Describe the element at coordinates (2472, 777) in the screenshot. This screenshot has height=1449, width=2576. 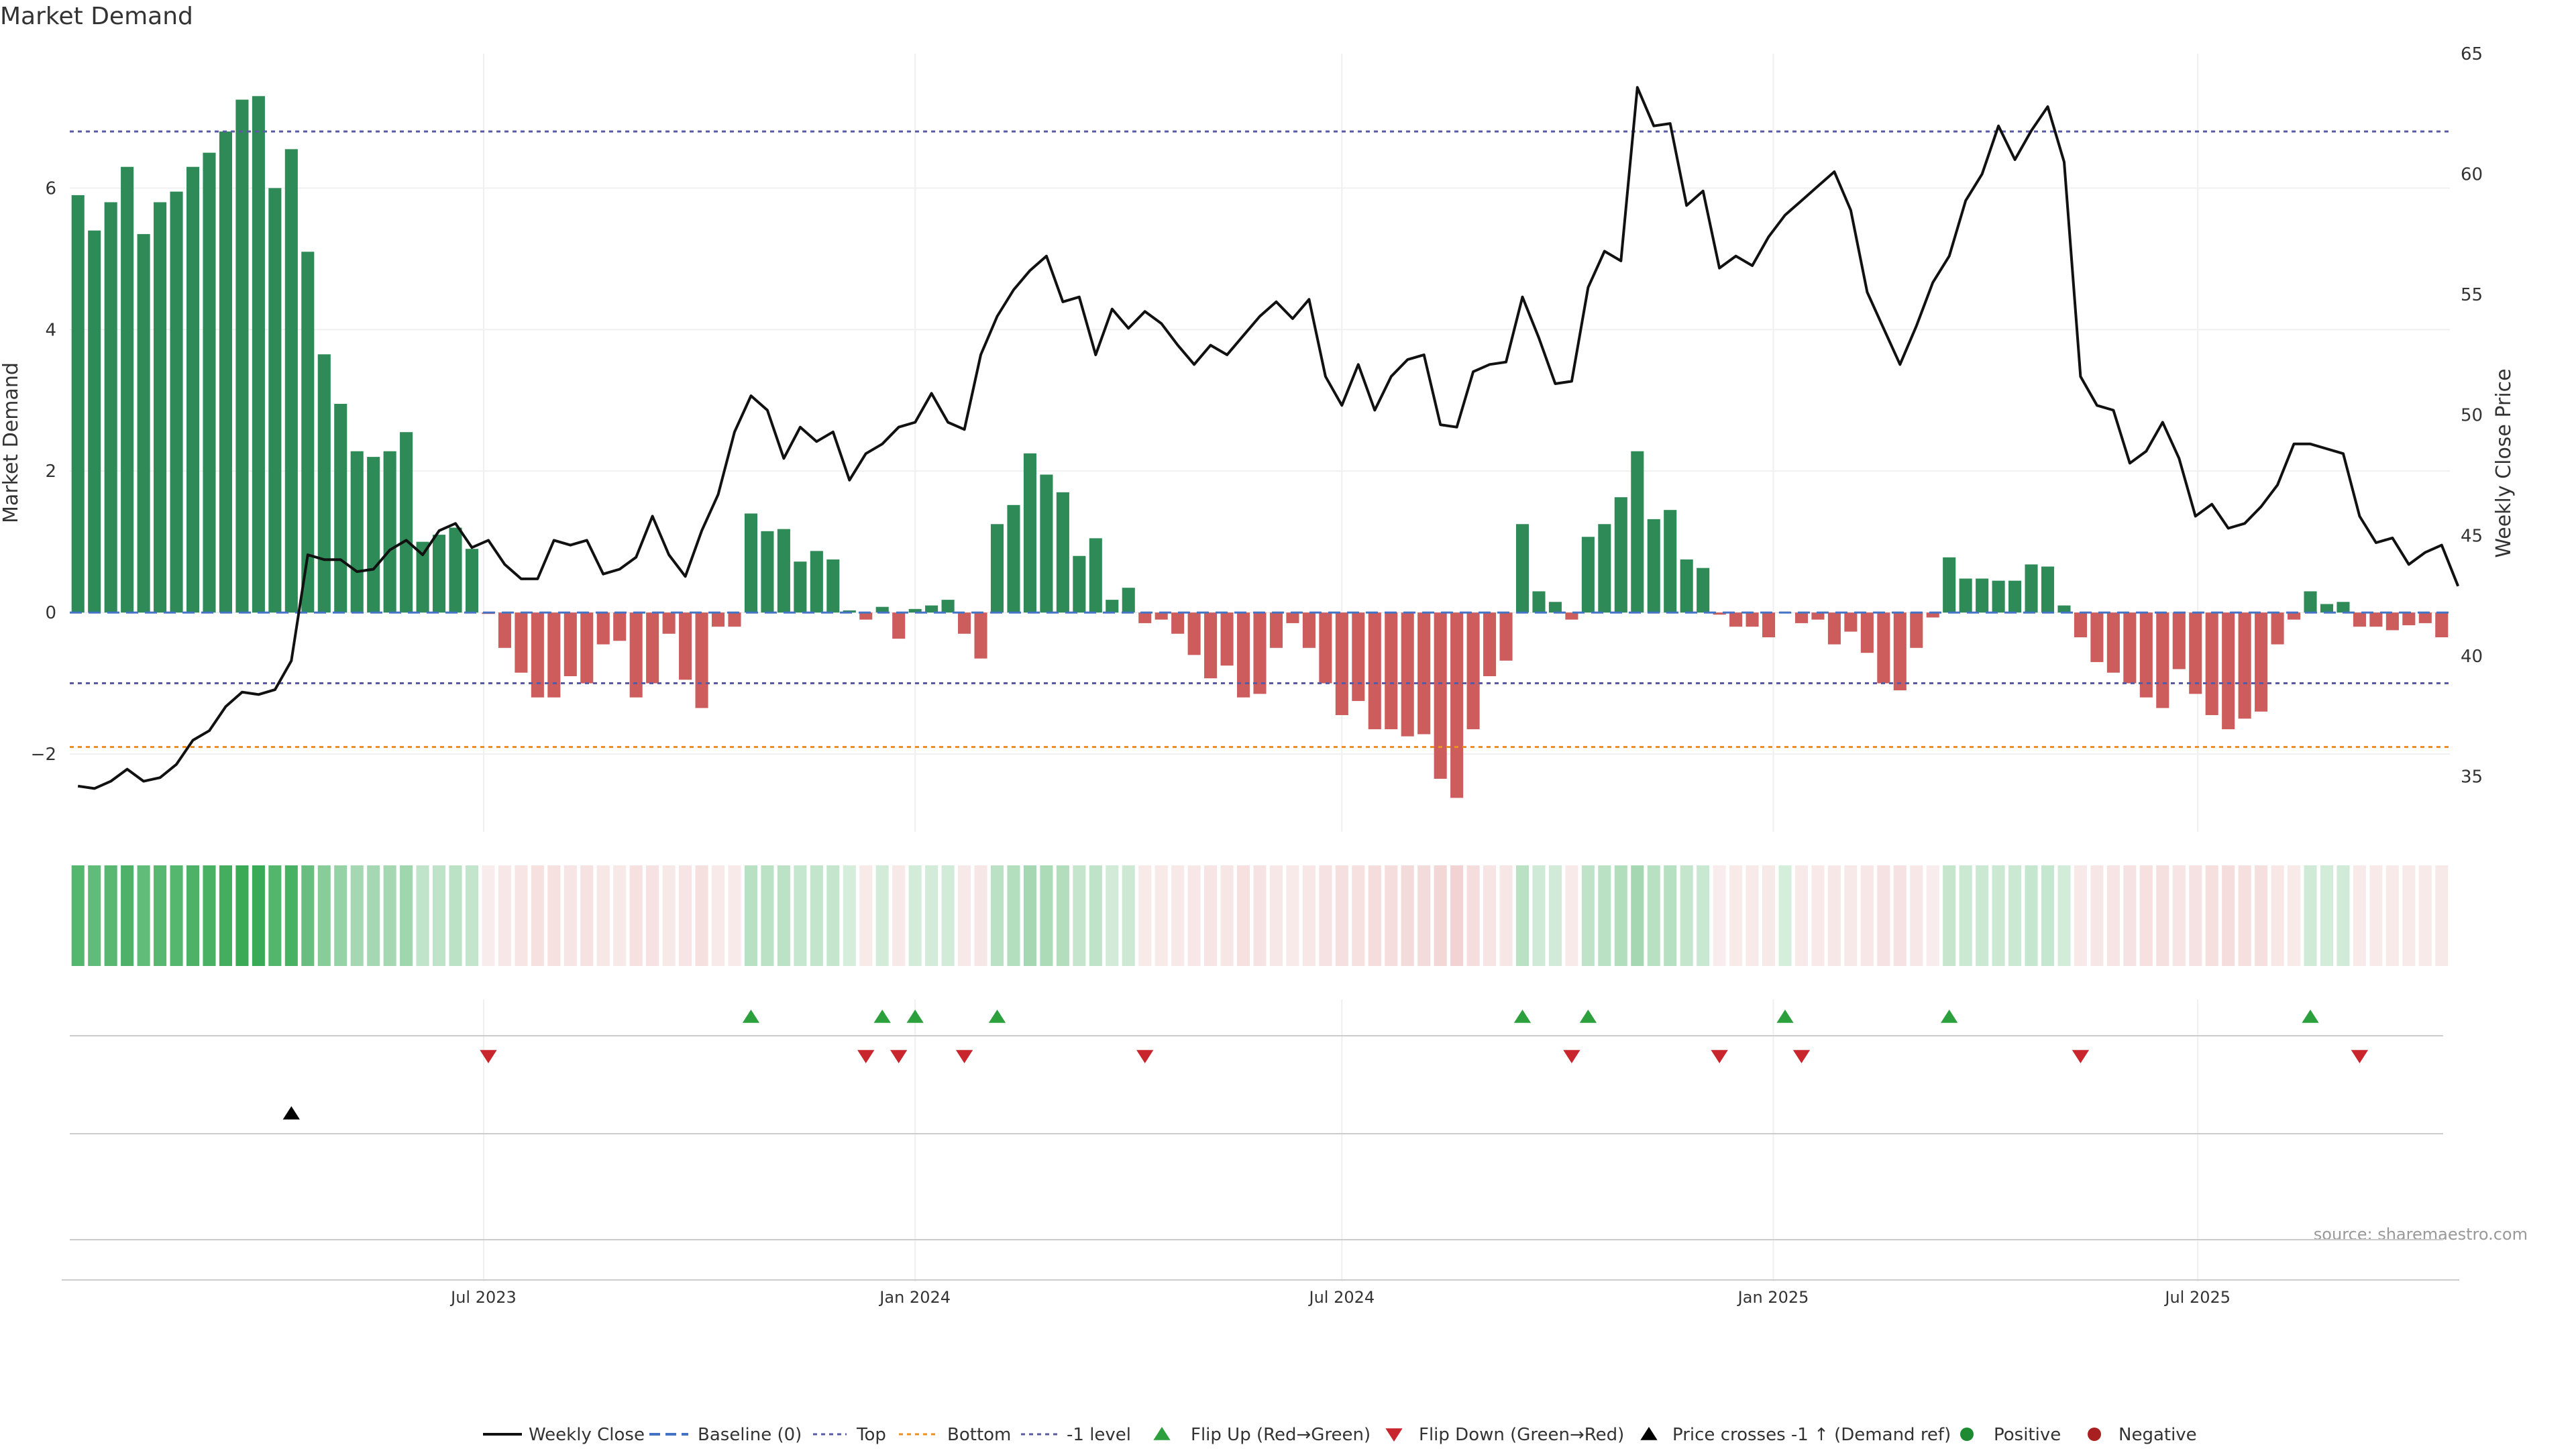
I see `right-tick-label: 35` at that location.